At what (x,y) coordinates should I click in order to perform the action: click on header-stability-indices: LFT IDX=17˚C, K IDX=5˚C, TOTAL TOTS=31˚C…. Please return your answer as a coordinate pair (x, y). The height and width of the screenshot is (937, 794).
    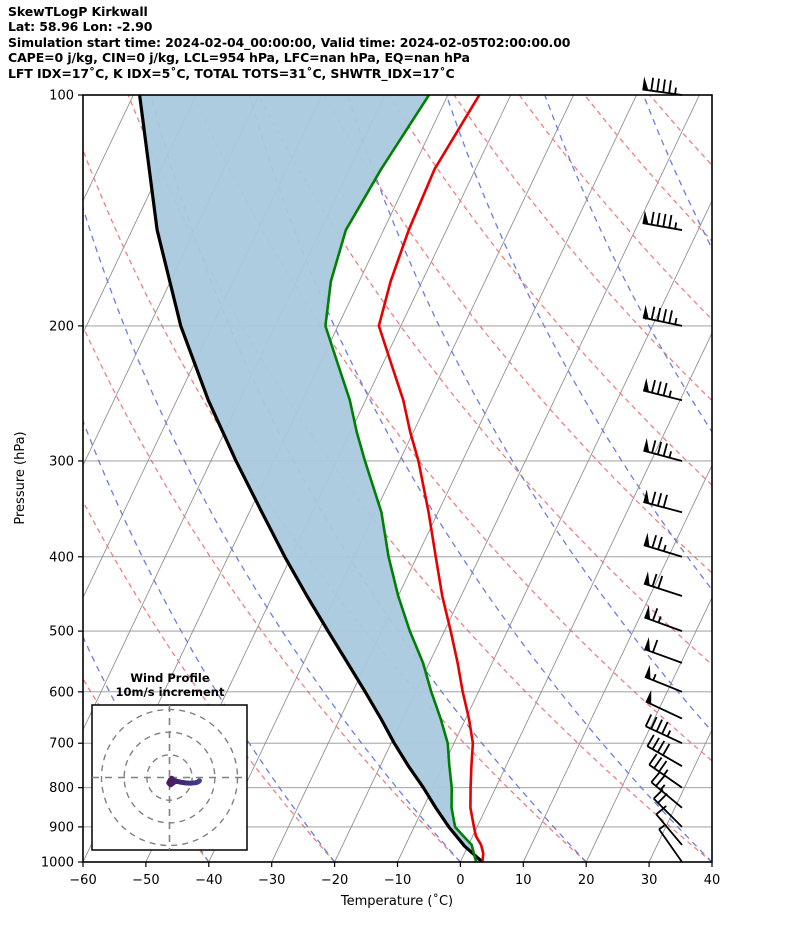
    Looking at the image, I should click on (231, 73).